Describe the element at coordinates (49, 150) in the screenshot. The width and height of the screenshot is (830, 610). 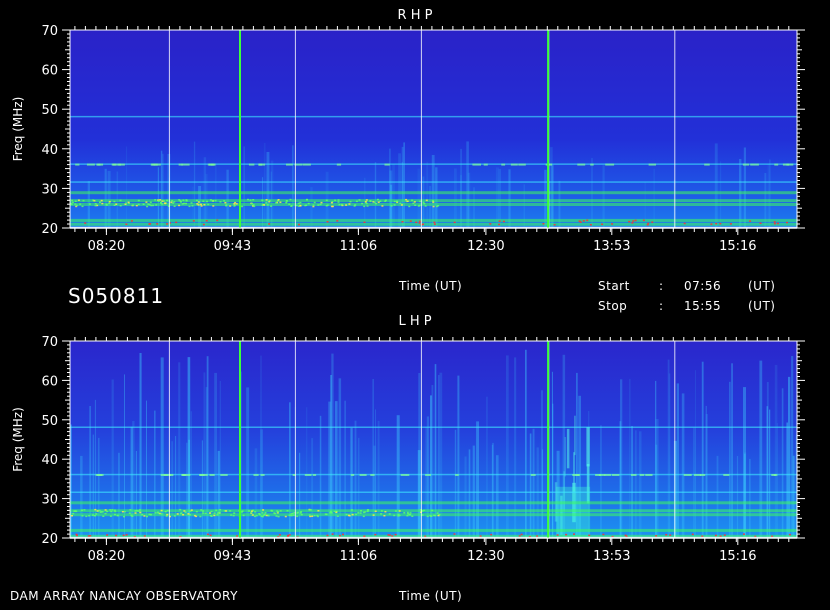
I see `y-tick-label: 40` at that location.